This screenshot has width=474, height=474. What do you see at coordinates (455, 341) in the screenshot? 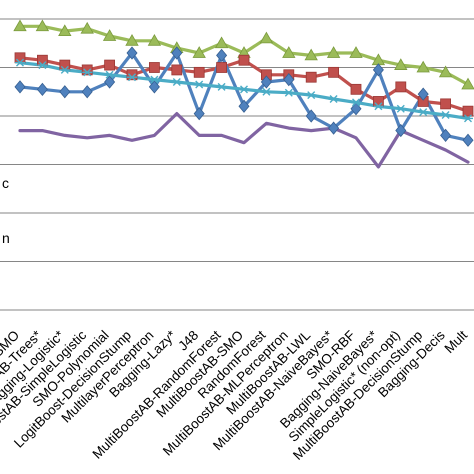
I see `category-tick-label: Mult` at bounding box center [455, 341].